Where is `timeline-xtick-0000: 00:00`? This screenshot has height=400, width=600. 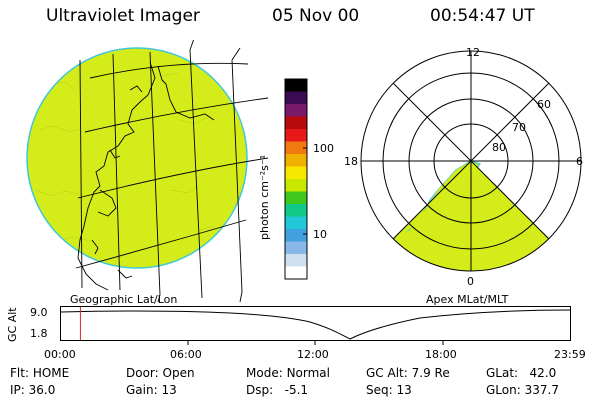 timeline-xtick-0000: 00:00 is located at coordinates (60, 354).